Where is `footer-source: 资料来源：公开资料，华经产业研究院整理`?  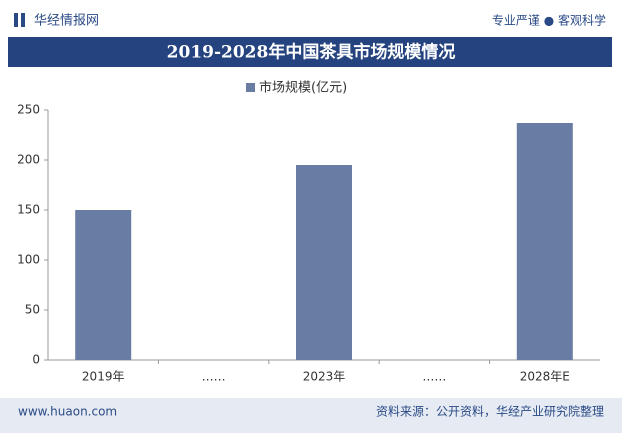 footer-source: 资料来源：公开资料，华经产业研究院整理 is located at coordinates (490, 411).